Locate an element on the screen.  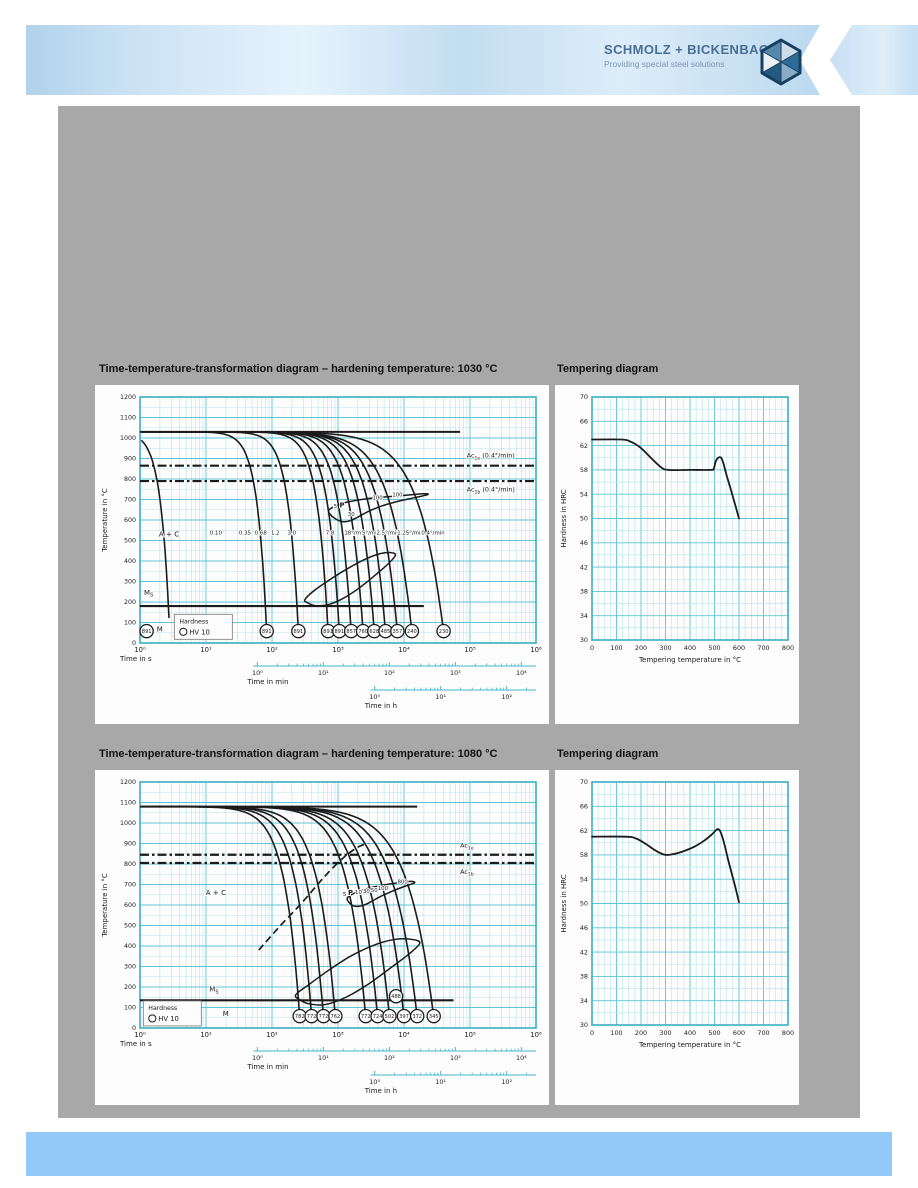
svg-text: 372 is located at coordinates (417, 1017).